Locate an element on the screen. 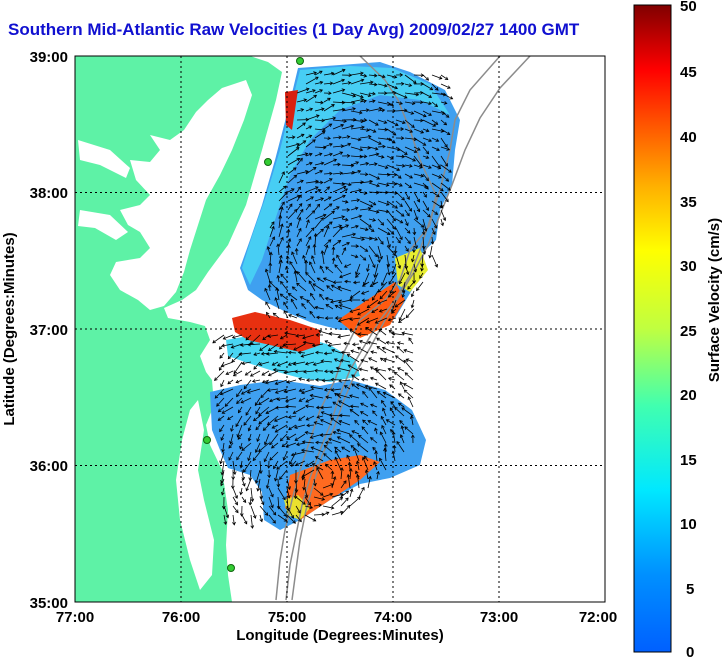 This screenshot has height=659, width=724. colorbar-tick-label: 10 is located at coordinates (688, 524).